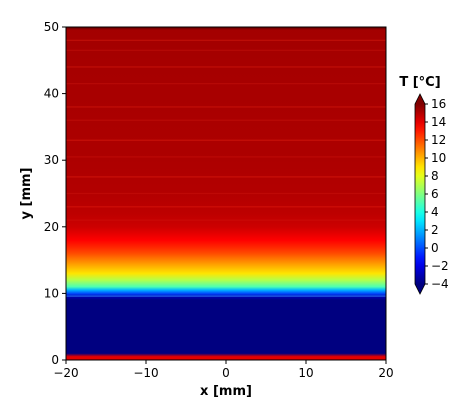 The width and height of the screenshot is (463, 408). I want to click on colorbar-tick-label: 16, so click(438, 104).